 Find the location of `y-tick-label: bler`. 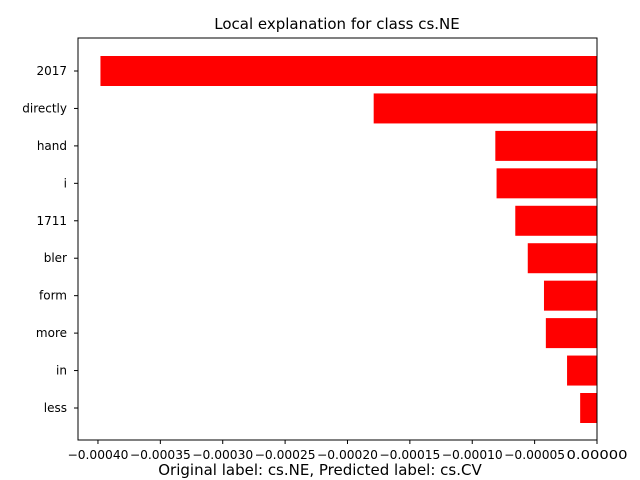

y-tick-label: bler is located at coordinates (55, 258).